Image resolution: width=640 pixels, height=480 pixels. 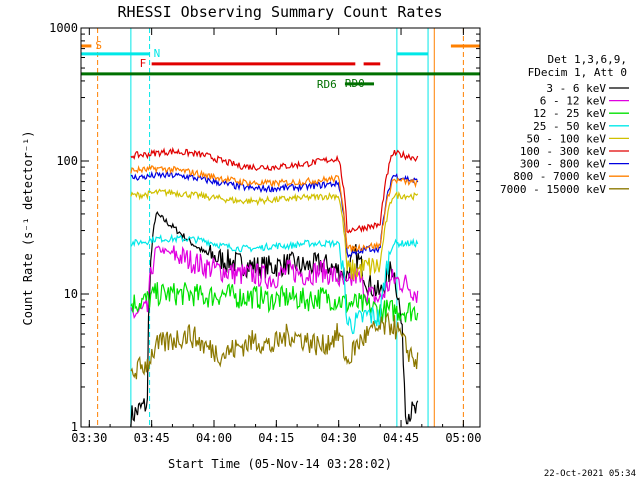 What do you see at coordinates (563, 164) in the screenshot?
I see `legend-label-6: 300 - 800 keV` at bounding box center [563, 164].